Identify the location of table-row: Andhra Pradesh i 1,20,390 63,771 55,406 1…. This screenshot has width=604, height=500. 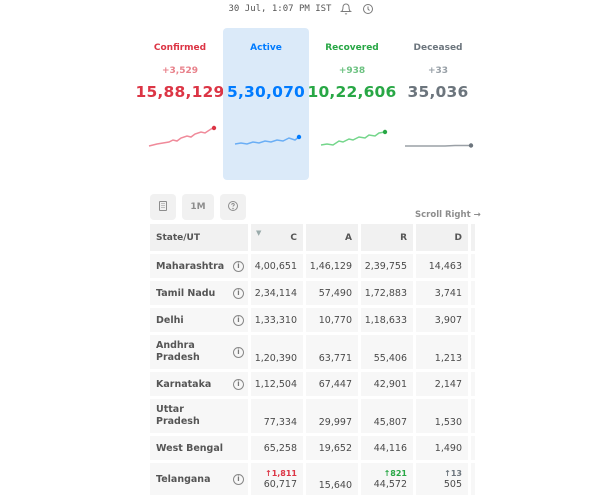
(315, 352).